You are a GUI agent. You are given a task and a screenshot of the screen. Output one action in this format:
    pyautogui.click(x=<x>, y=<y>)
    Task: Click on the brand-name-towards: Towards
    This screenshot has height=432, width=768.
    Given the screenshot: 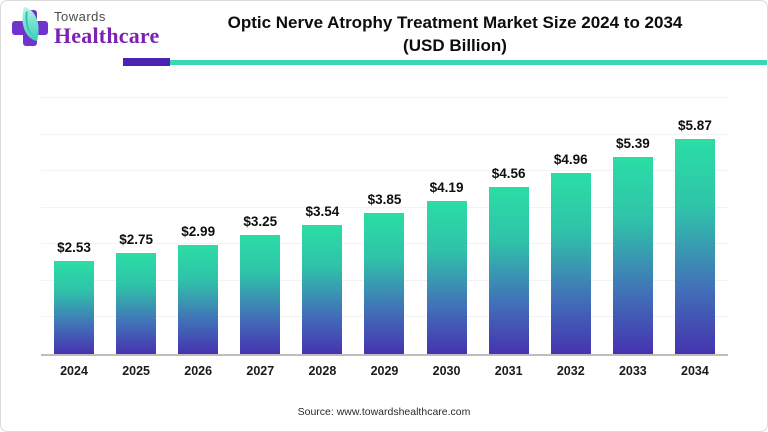 What is the action you would take?
    pyautogui.click(x=80, y=16)
    